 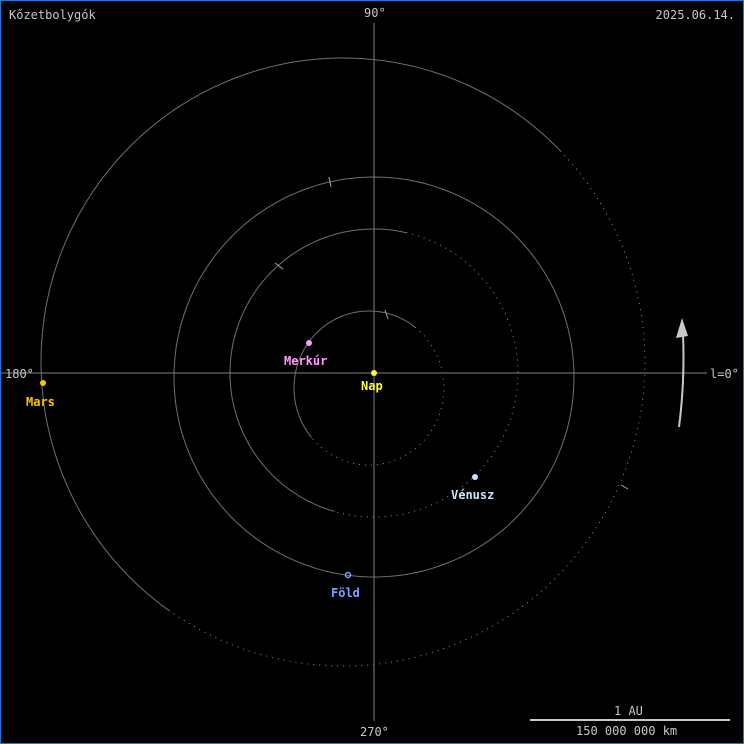 What do you see at coordinates (354, 374) in the screenshot?
I see `mercury-orbit-above` at bounding box center [354, 374].